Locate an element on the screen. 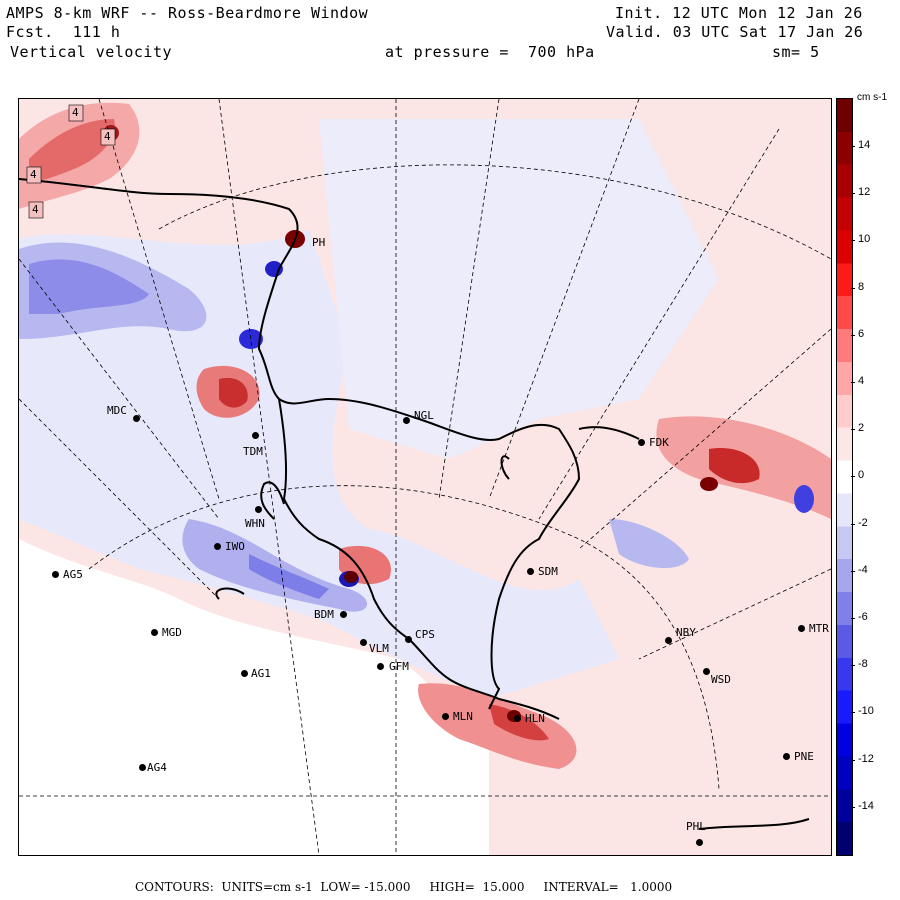 This screenshot has height=900, width=900. station-bdm: BDM is located at coordinates (330, 614).